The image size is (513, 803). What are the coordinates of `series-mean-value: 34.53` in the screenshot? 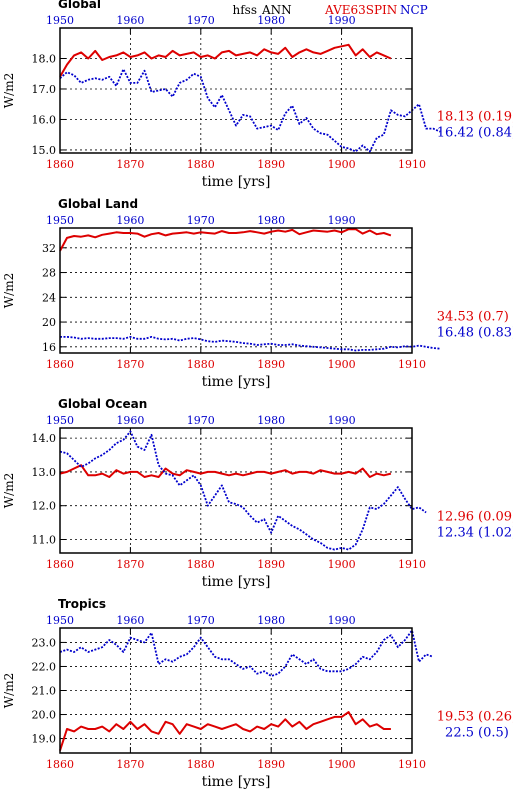 It's located at (455, 317).